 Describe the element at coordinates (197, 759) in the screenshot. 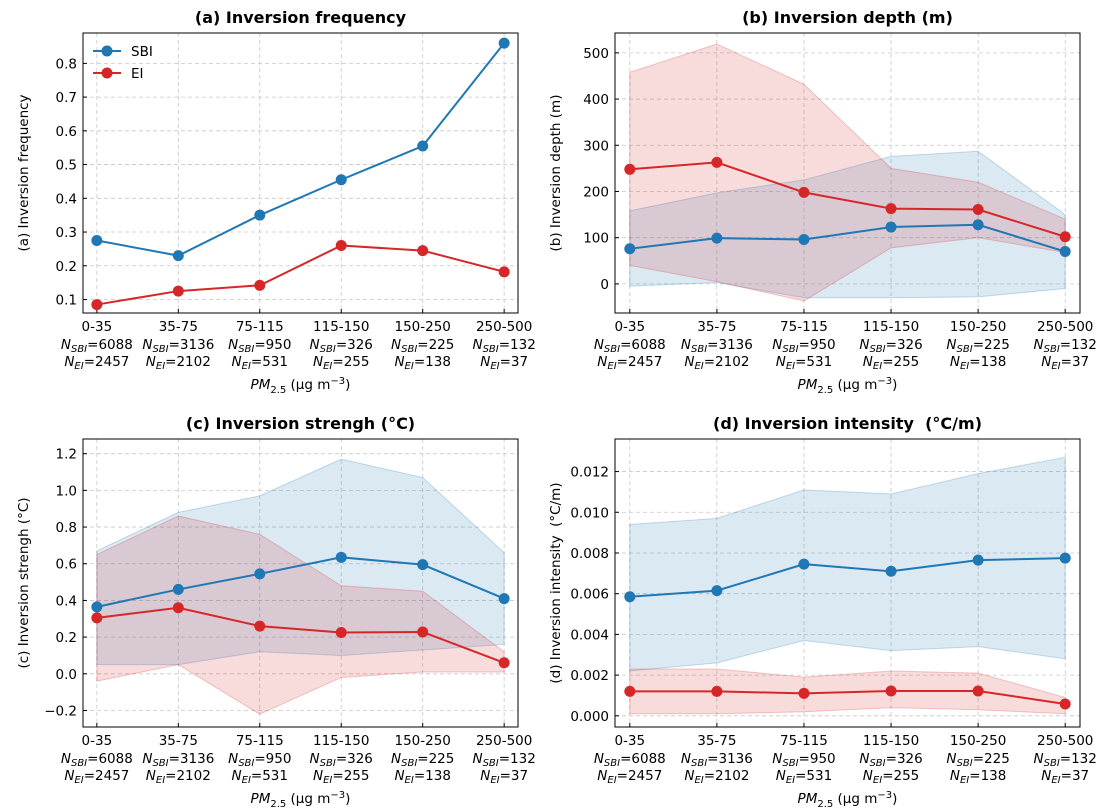

I see `sample-size: 3136` at that location.